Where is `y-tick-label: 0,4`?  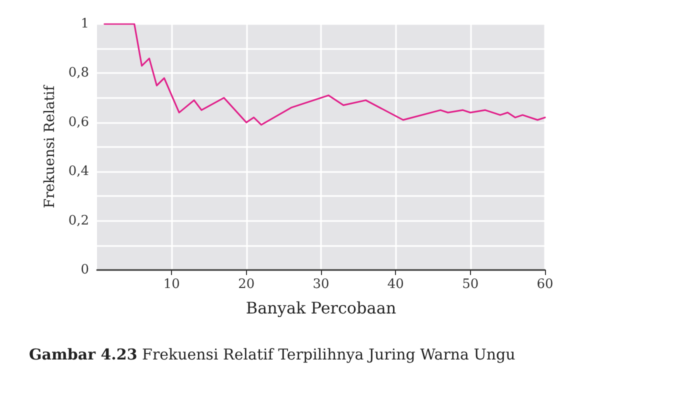 y-tick-label: 0,4 is located at coordinates (78, 172).